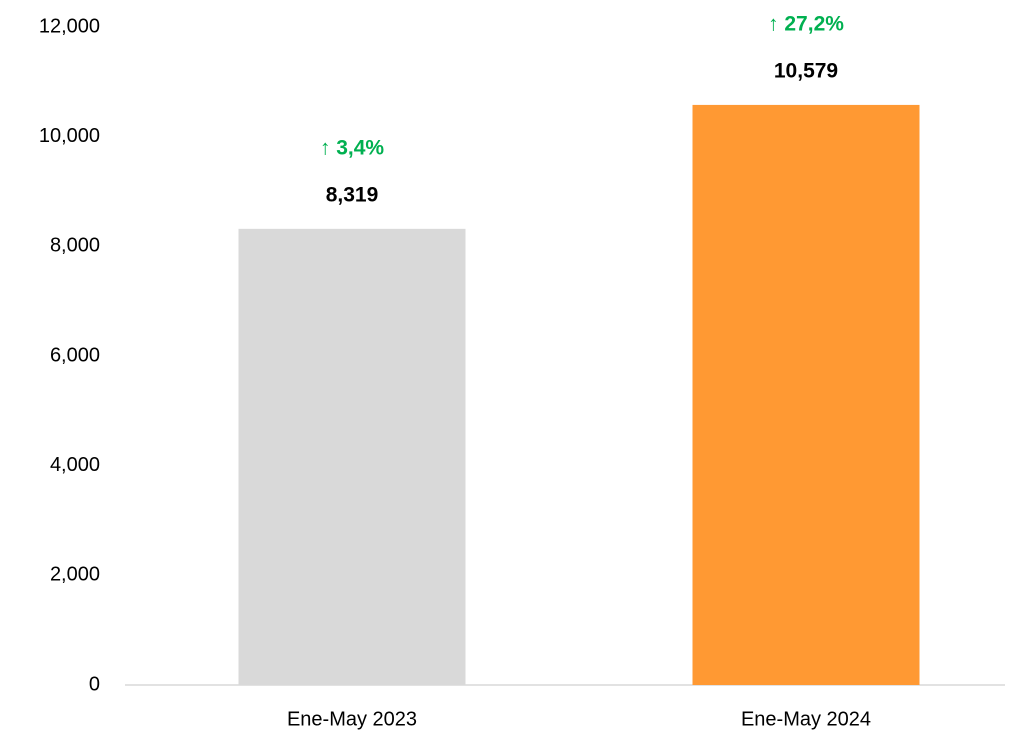 This screenshot has height=734, width=1011. I want to click on x-tick-label: Ene-May 2024, so click(806, 719).